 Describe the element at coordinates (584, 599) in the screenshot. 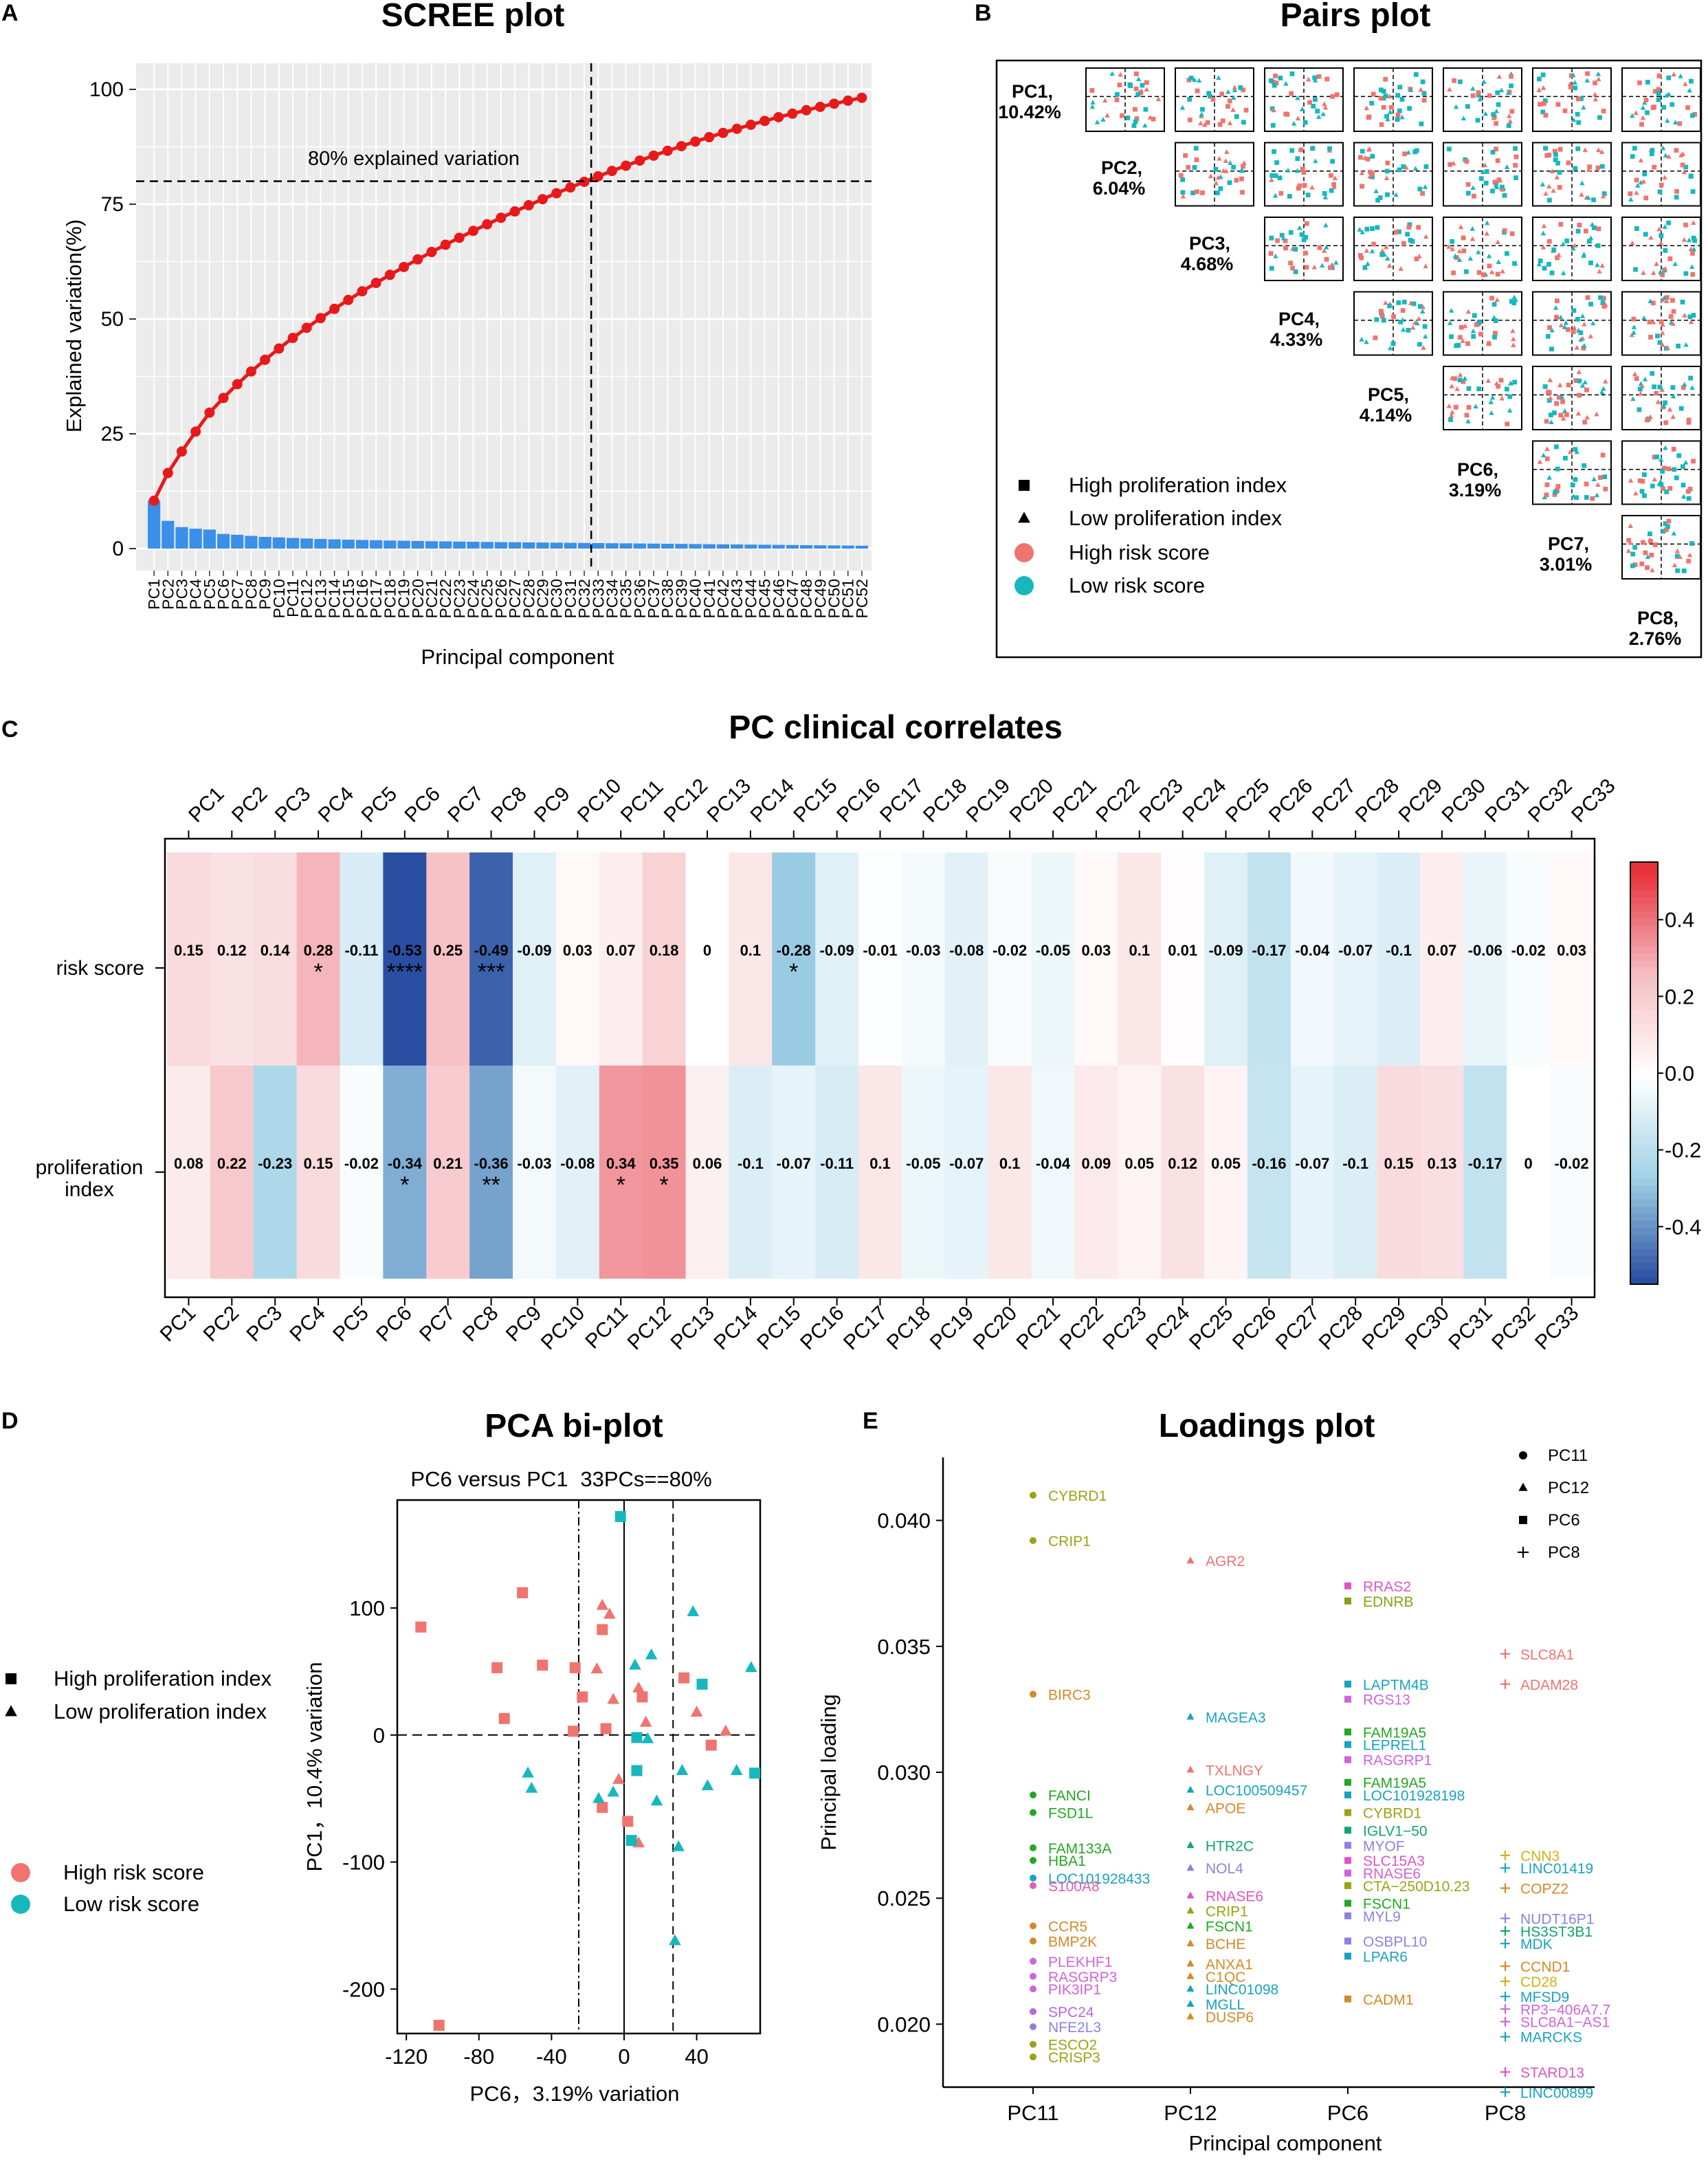

I see `scree-xtick-label: PC32` at that location.